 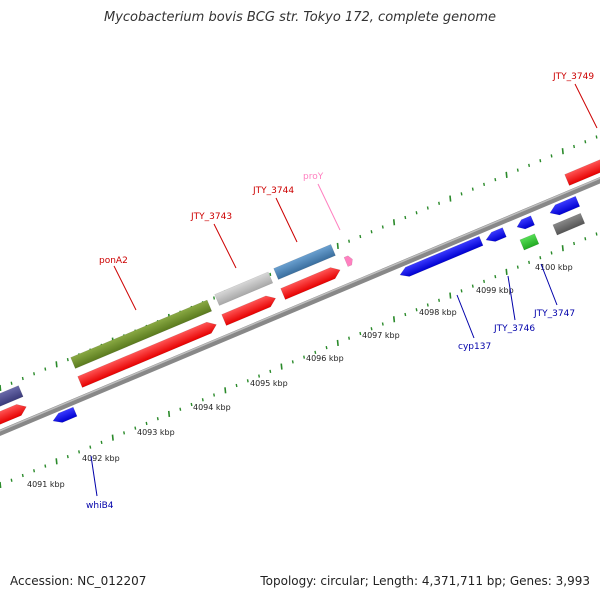 I want to click on cds-jty3744, so click(x=311, y=282).